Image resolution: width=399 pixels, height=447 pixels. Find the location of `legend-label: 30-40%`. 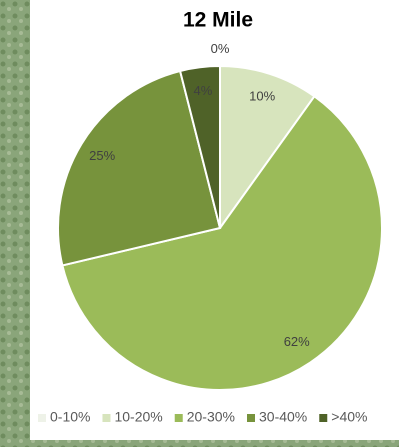

legend-label: 30-40% is located at coordinates (283, 417).